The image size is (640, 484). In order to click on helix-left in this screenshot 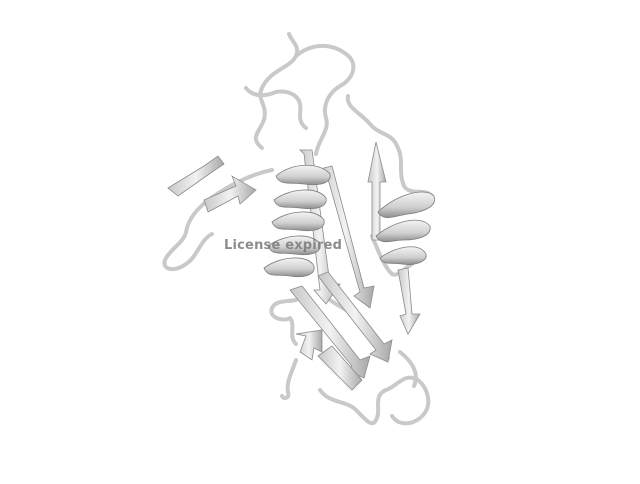, I will do `click(297, 221)`.